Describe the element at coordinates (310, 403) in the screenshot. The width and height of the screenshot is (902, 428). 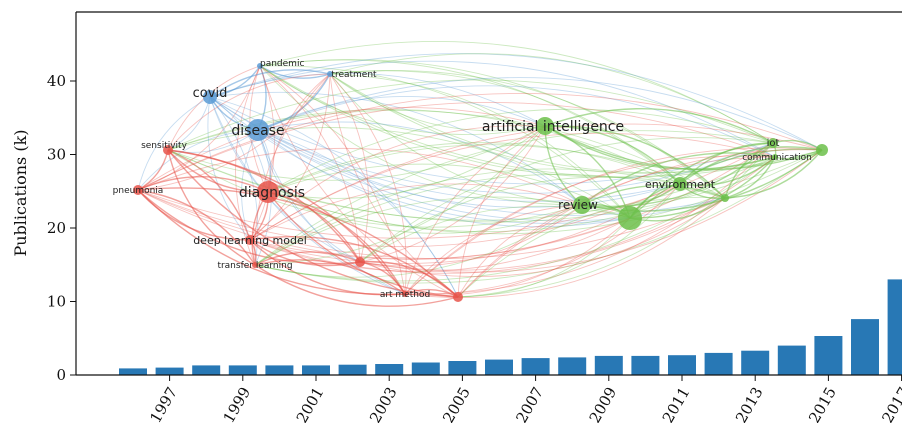
I see `x-tick-label: 2001` at that location.